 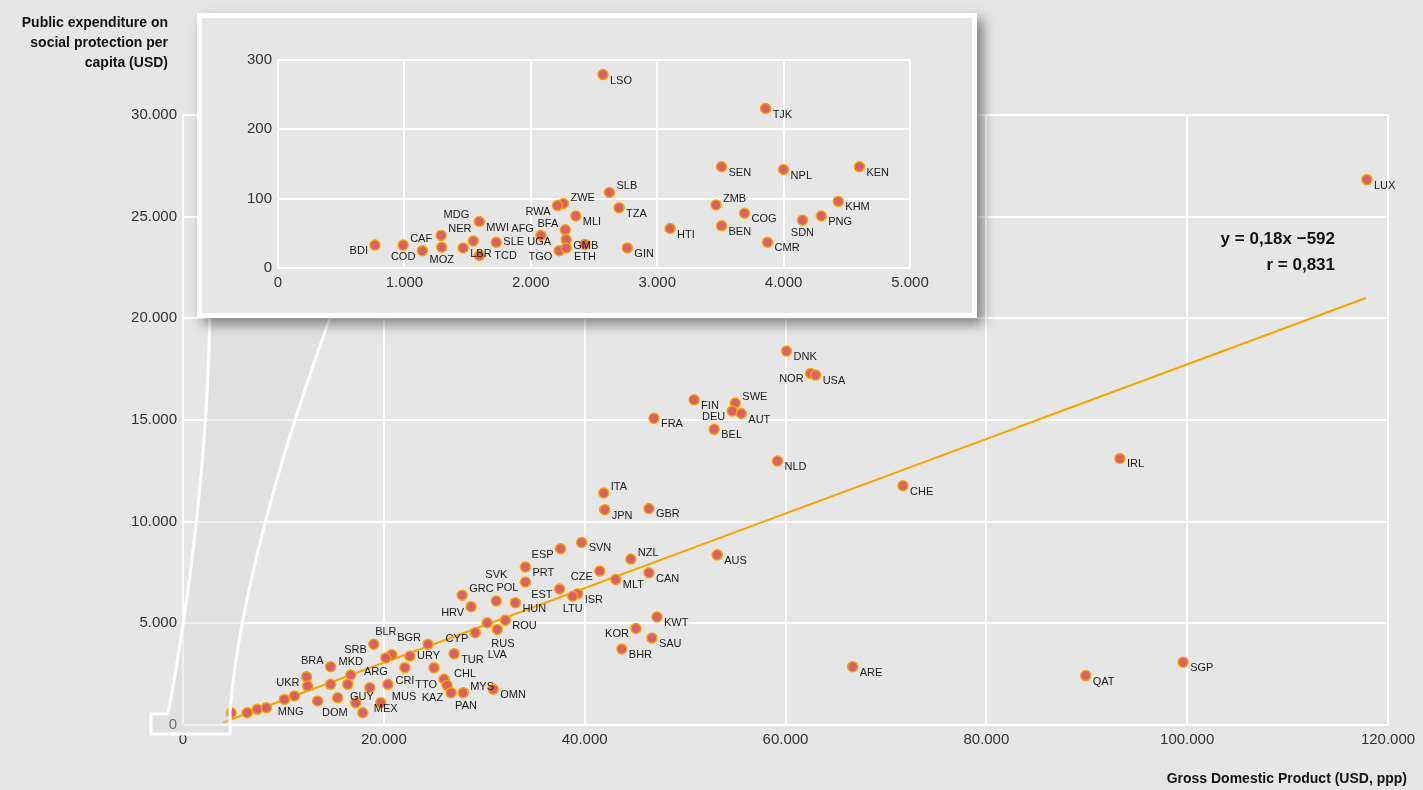 What do you see at coordinates (710, 404) in the screenshot?
I see `data-label: FIN` at bounding box center [710, 404].